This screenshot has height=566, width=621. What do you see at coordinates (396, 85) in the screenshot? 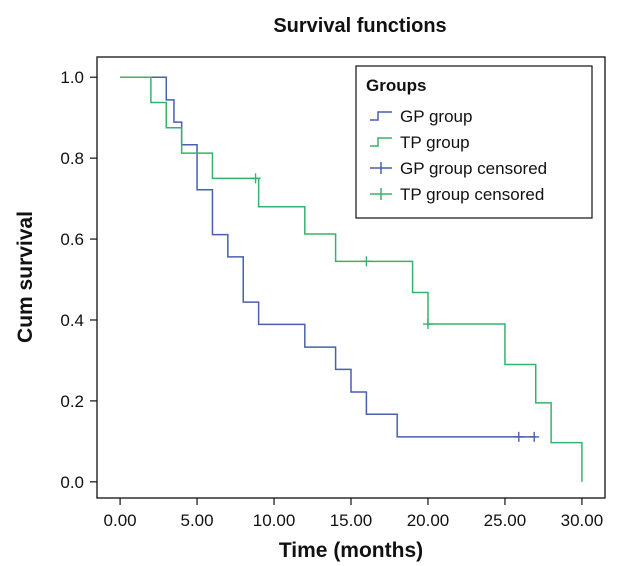
I see `legend-title: Groups` at bounding box center [396, 85].